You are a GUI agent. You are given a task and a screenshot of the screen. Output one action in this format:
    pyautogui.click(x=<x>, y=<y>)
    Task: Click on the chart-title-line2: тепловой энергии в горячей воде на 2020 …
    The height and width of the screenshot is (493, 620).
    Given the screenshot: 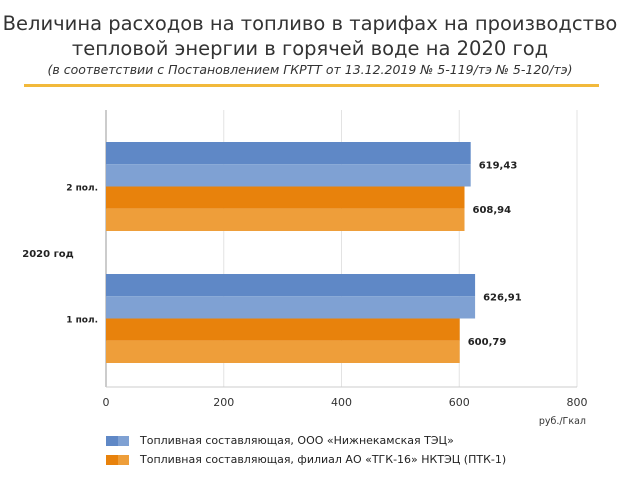 What is the action you would take?
    pyautogui.click(x=310, y=48)
    